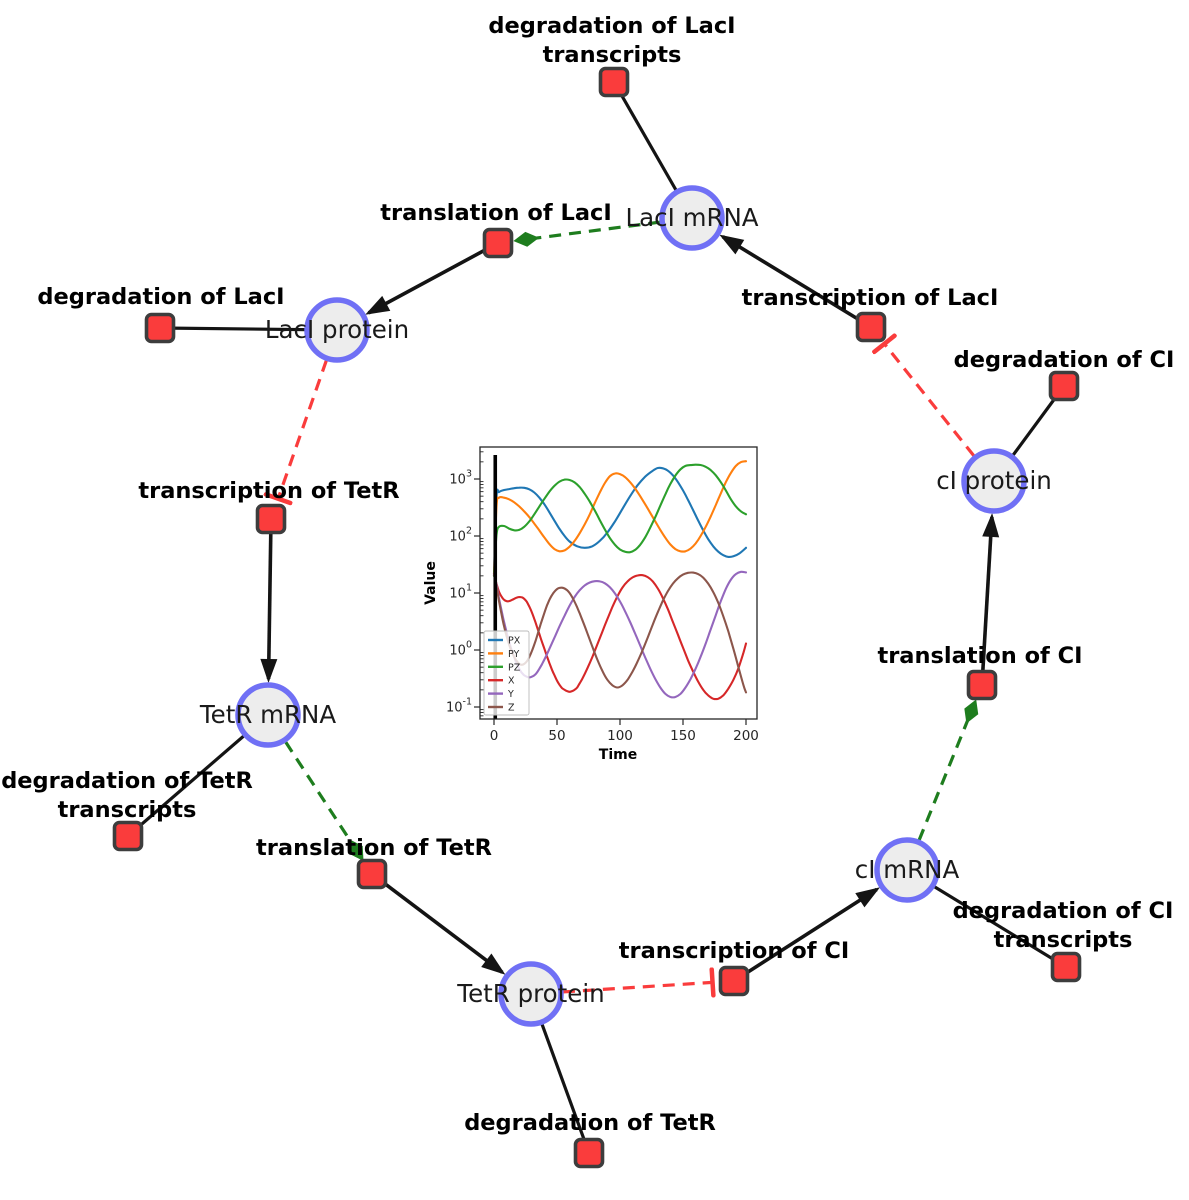 The width and height of the screenshot is (1189, 1200). I want to click on legend-label-X: X, so click(511, 681).